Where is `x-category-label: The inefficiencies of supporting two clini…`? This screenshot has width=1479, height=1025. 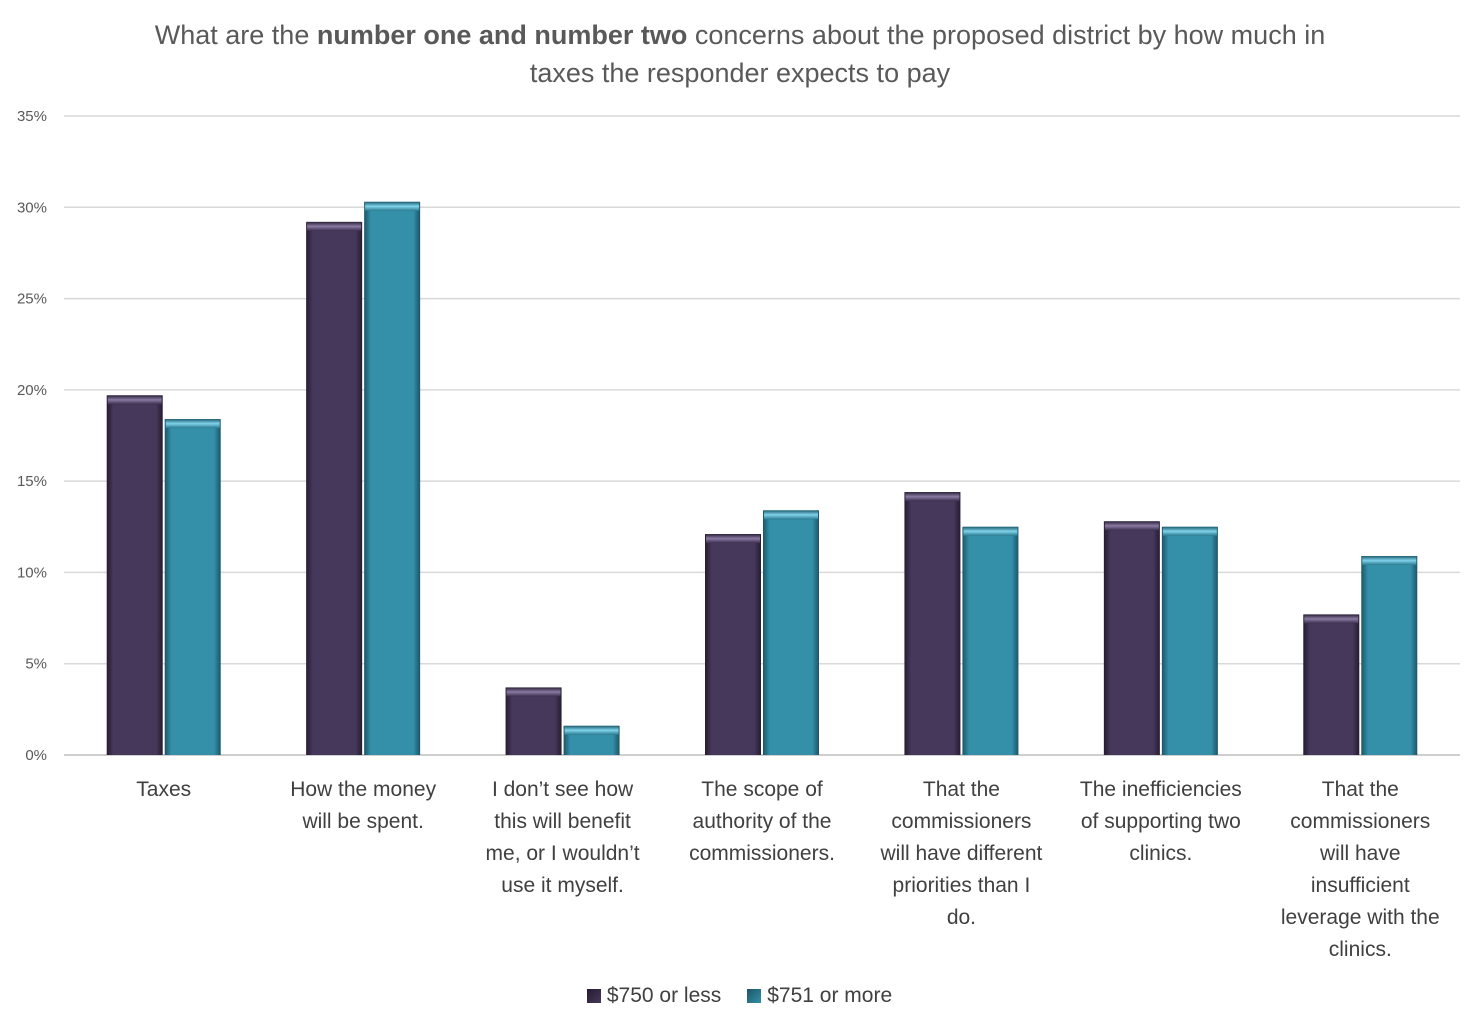 x-category-label: The inefficiencies of supporting two clini… is located at coordinates (1161, 821).